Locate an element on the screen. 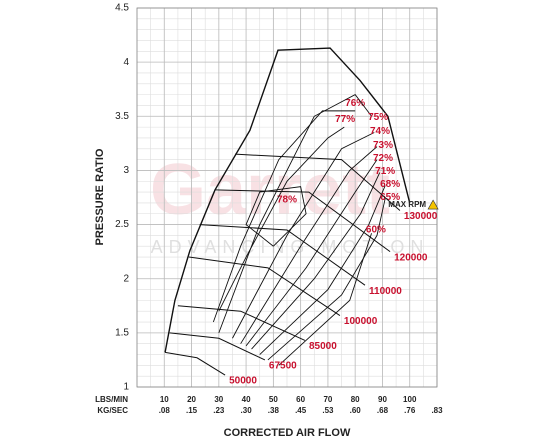 The width and height of the screenshot is (550, 440). y-tick-label: 4 is located at coordinates (126, 62).